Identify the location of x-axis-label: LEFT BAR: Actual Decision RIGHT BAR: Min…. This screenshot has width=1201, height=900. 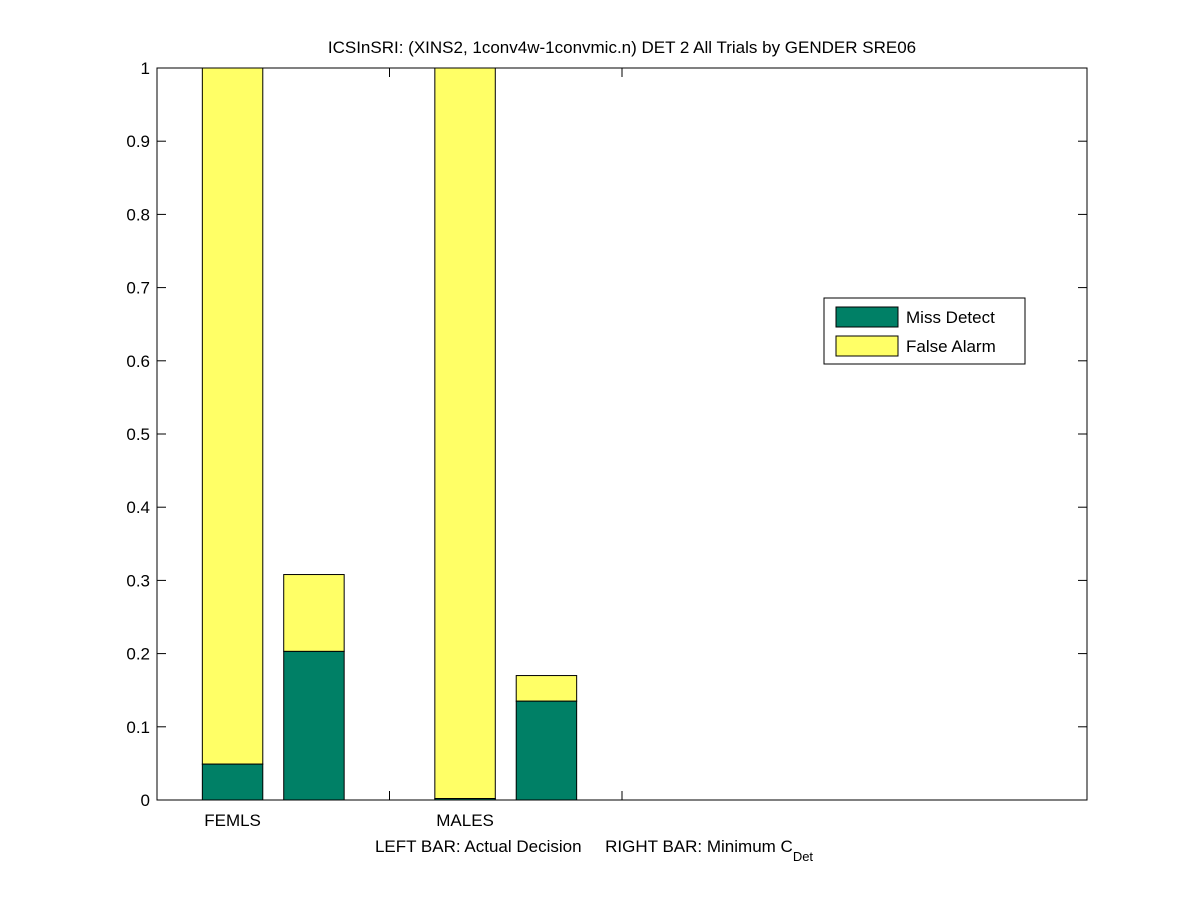
(594, 850).